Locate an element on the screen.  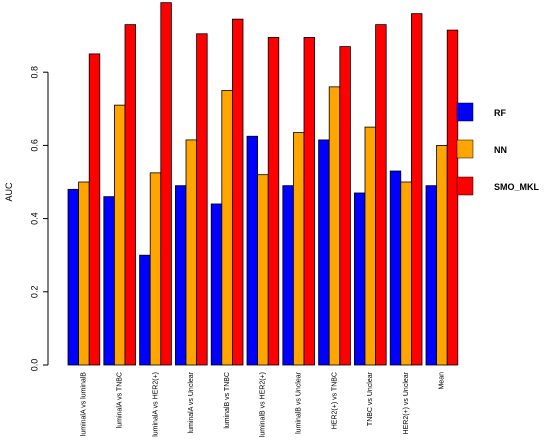
y-tick-label: 0.8 is located at coordinates (34, 72).